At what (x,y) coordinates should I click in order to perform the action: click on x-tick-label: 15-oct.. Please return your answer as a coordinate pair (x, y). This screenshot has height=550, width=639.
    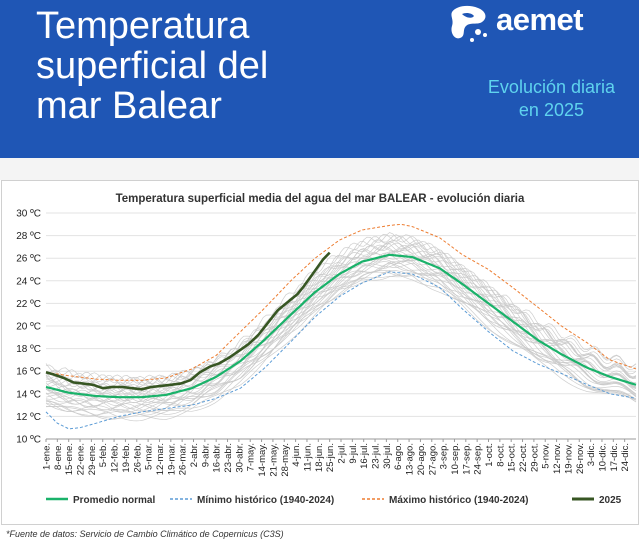
    Looking at the image, I should click on (512, 457).